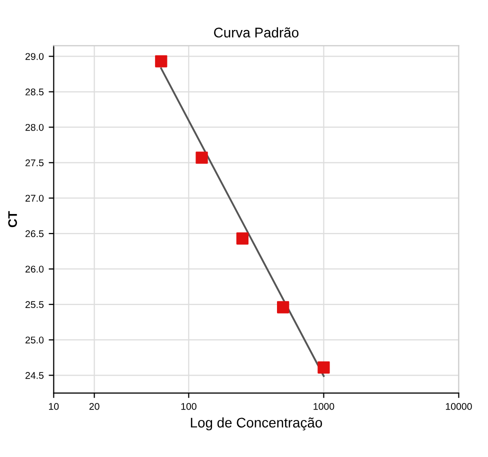 The height and width of the screenshot is (457, 488). I want to click on x-tick-label: 10000, so click(459, 406).